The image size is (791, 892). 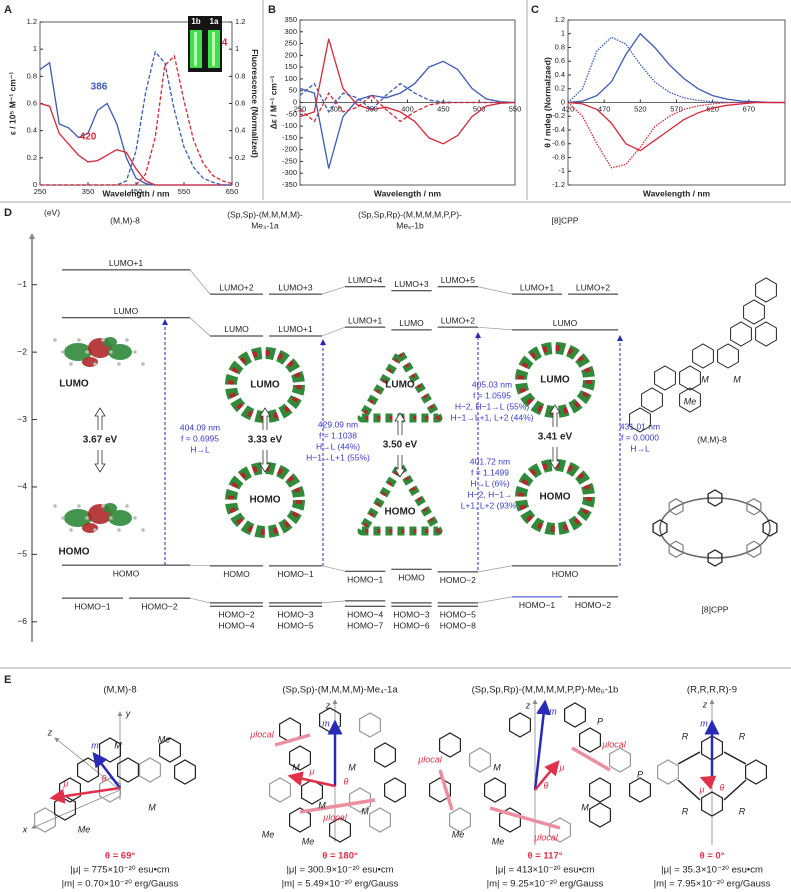 What do you see at coordinates (240, 75) in the screenshot?
I see `y2-tick-label: 0.8` at bounding box center [240, 75].